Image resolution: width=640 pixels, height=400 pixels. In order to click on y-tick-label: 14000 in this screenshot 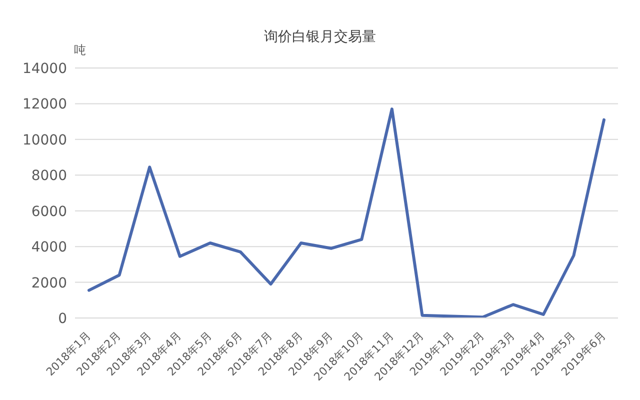, I will do `click(44, 68)`.